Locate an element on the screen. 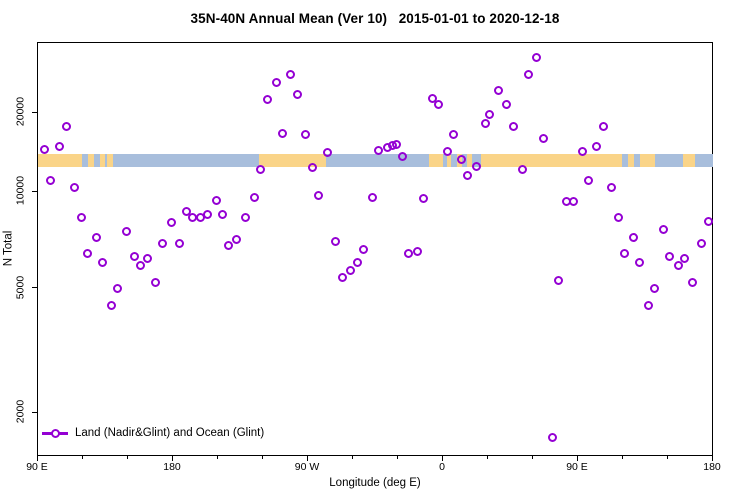  x-tick-label: 0 is located at coordinates (442, 467).